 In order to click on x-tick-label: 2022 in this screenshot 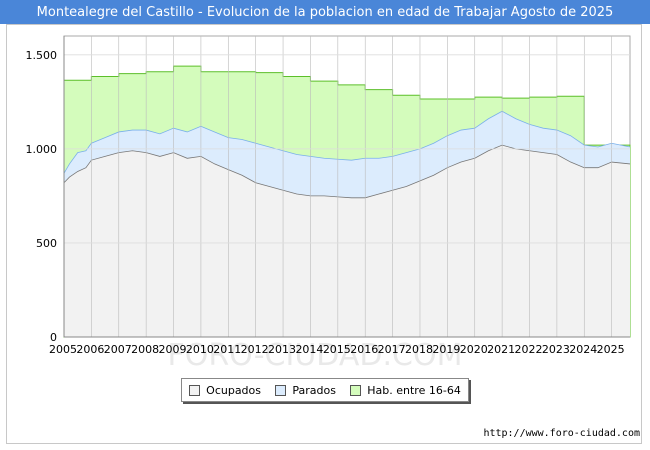, I will do `click(529, 349)`.